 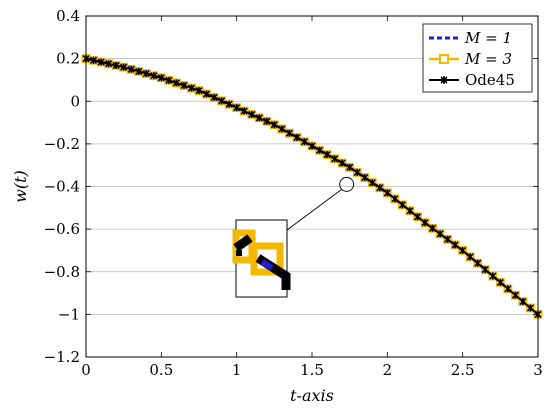 What do you see at coordinates (161, 370) in the screenshot?
I see `x-tick-label: 0.5` at bounding box center [161, 370].